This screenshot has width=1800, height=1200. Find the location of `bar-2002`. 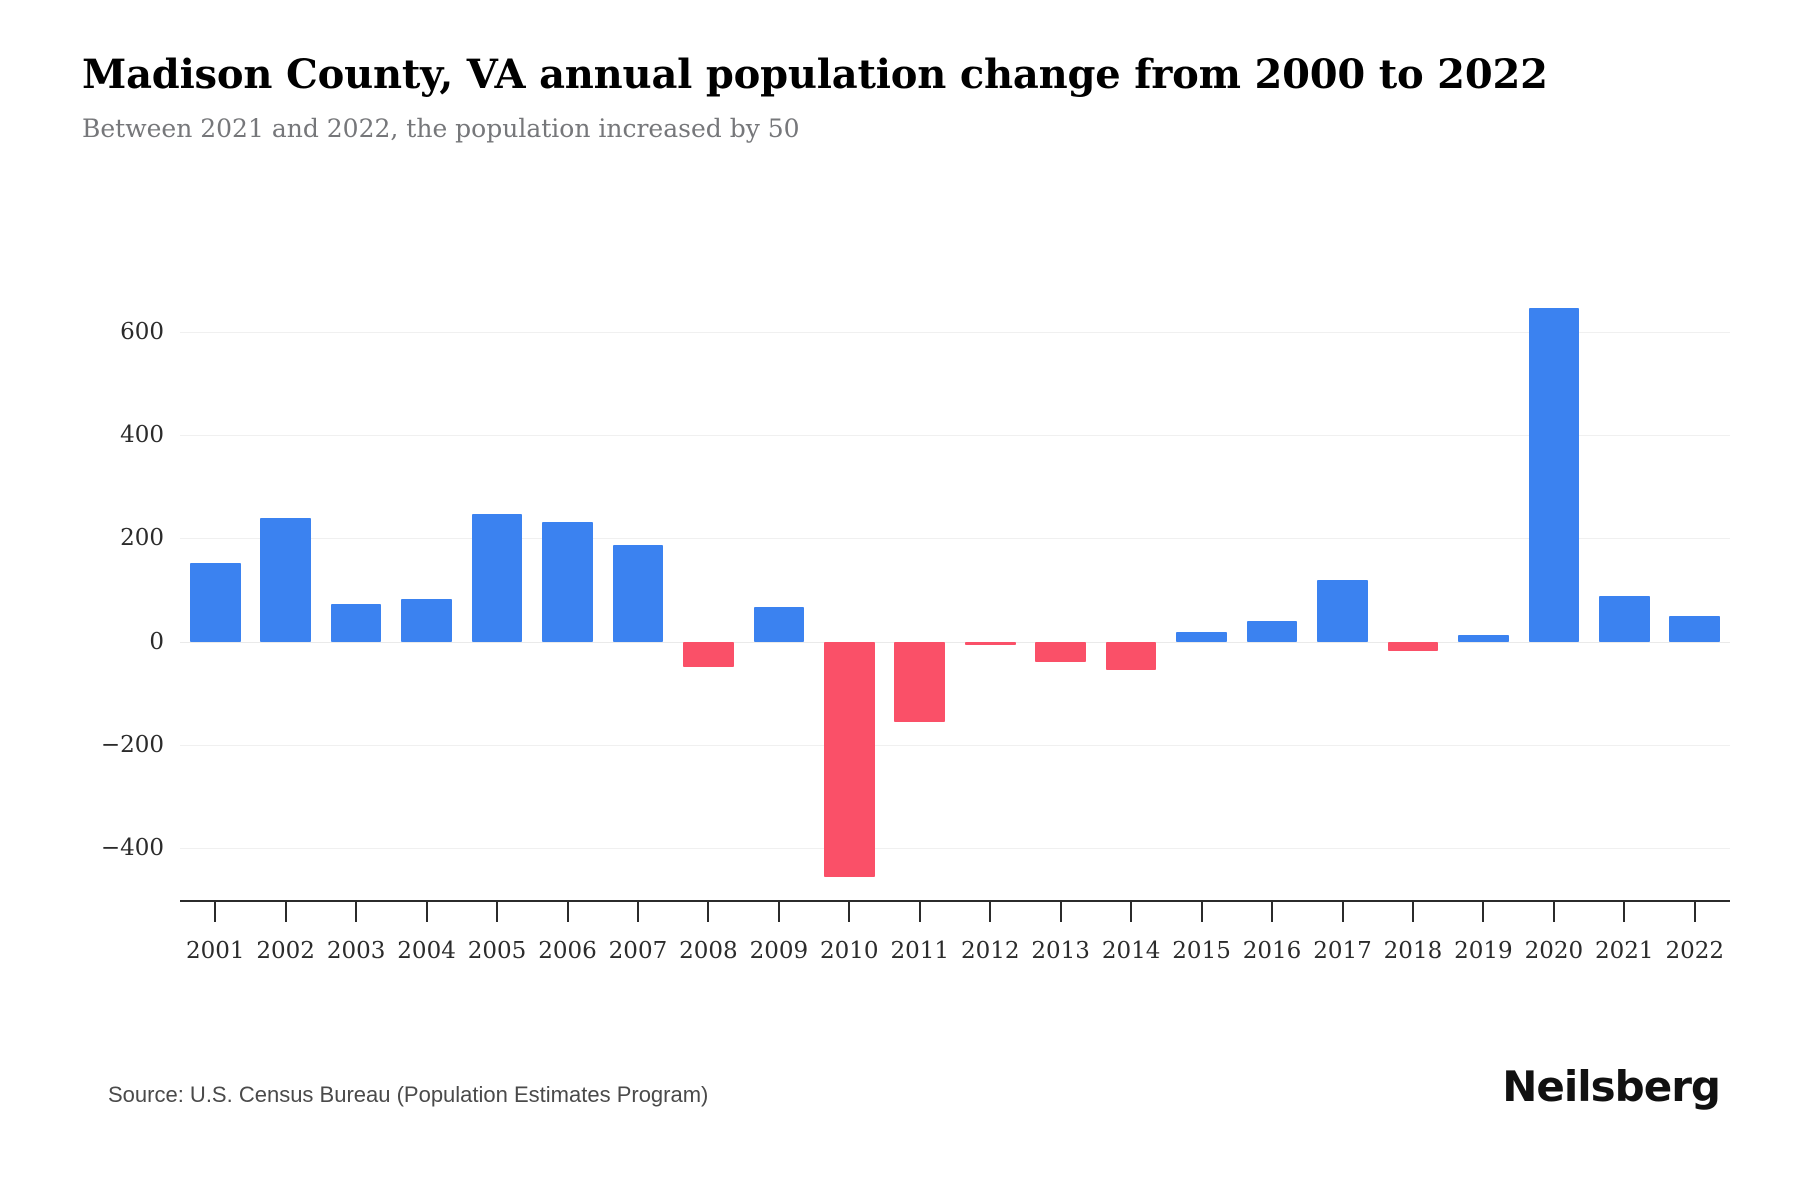

bar-2002 is located at coordinates (286, 579).